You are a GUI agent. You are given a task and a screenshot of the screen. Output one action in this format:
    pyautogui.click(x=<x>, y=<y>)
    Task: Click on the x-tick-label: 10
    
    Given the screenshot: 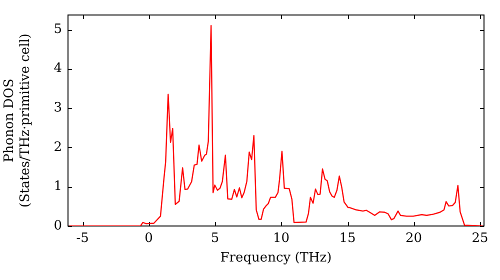 What is the action you would take?
    pyautogui.click(x=281, y=238)
    